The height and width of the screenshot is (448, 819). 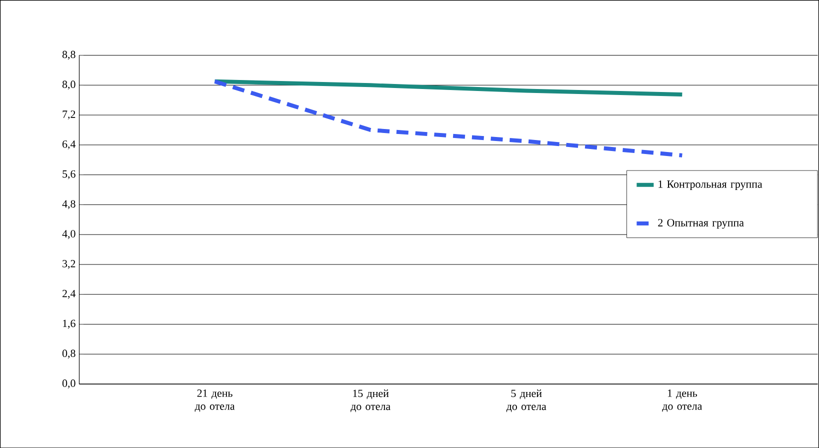 What do you see at coordinates (69, 383) in the screenshot?
I see `y-tick-label: 0,0` at bounding box center [69, 383].